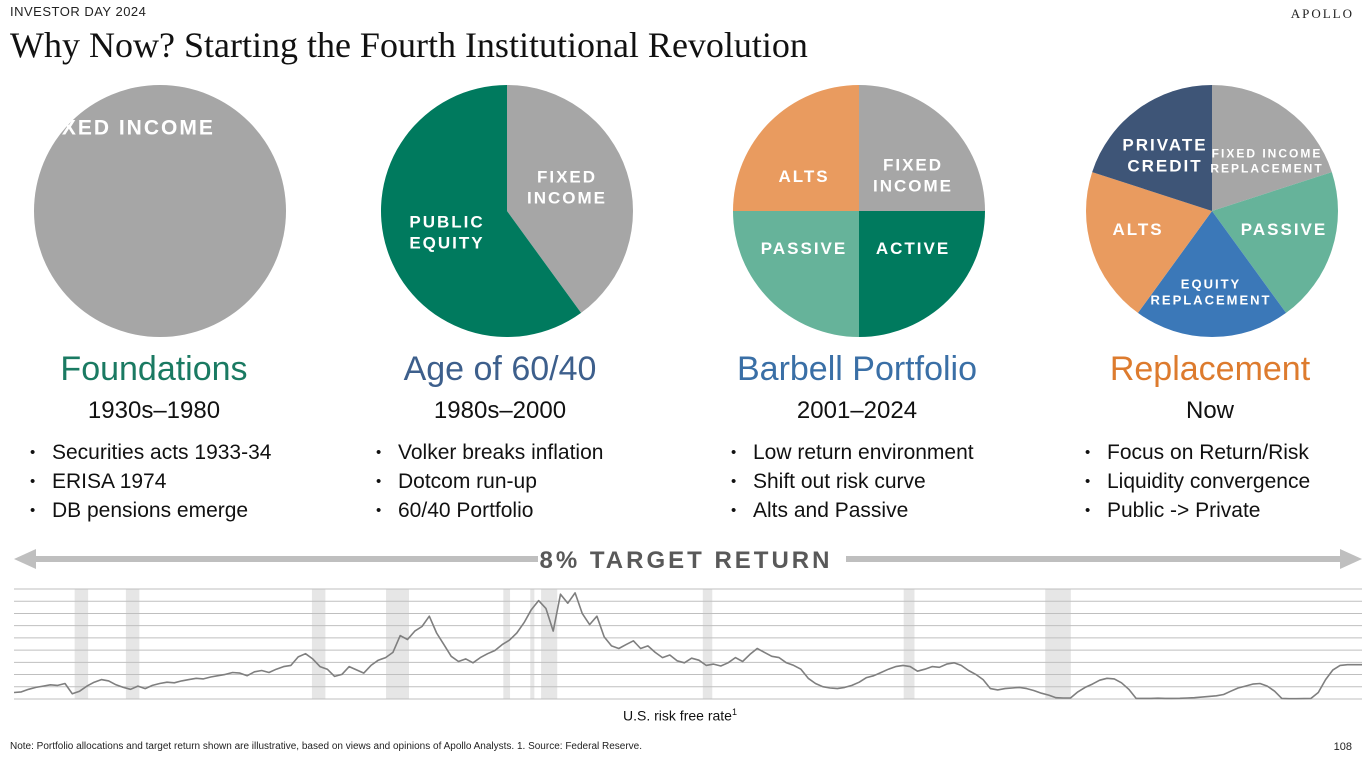 This screenshot has width=1366, height=762. I want to click on era-years-foundations: 1930s–1980, so click(154, 410).